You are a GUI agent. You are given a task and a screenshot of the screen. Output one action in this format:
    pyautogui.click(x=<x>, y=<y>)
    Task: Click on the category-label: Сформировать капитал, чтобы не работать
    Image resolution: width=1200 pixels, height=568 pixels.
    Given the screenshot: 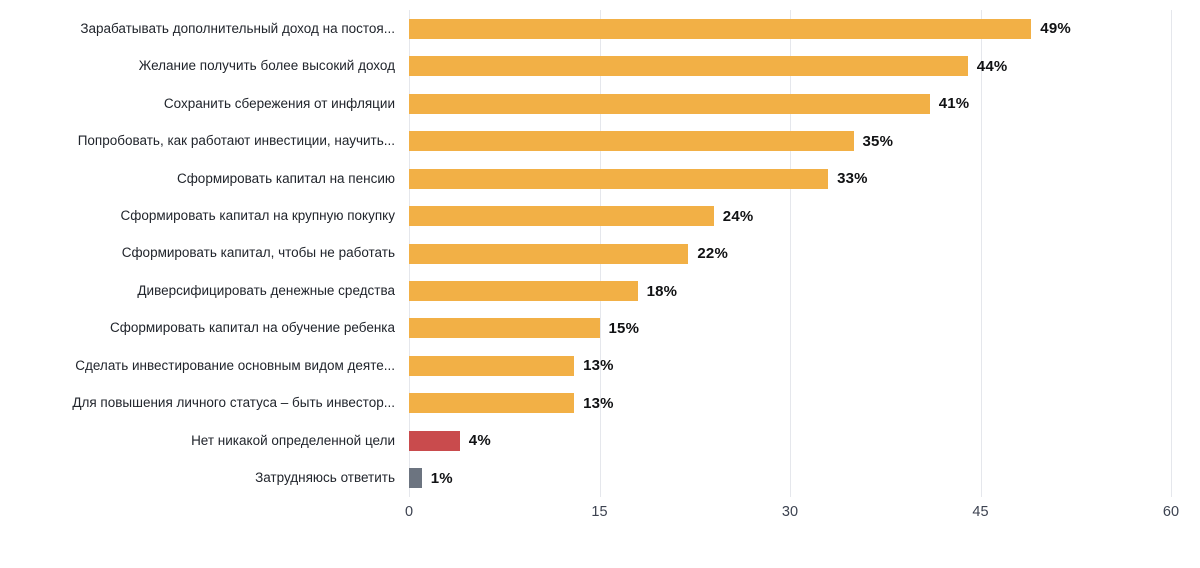 What is the action you would take?
    pyautogui.click(x=258, y=253)
    